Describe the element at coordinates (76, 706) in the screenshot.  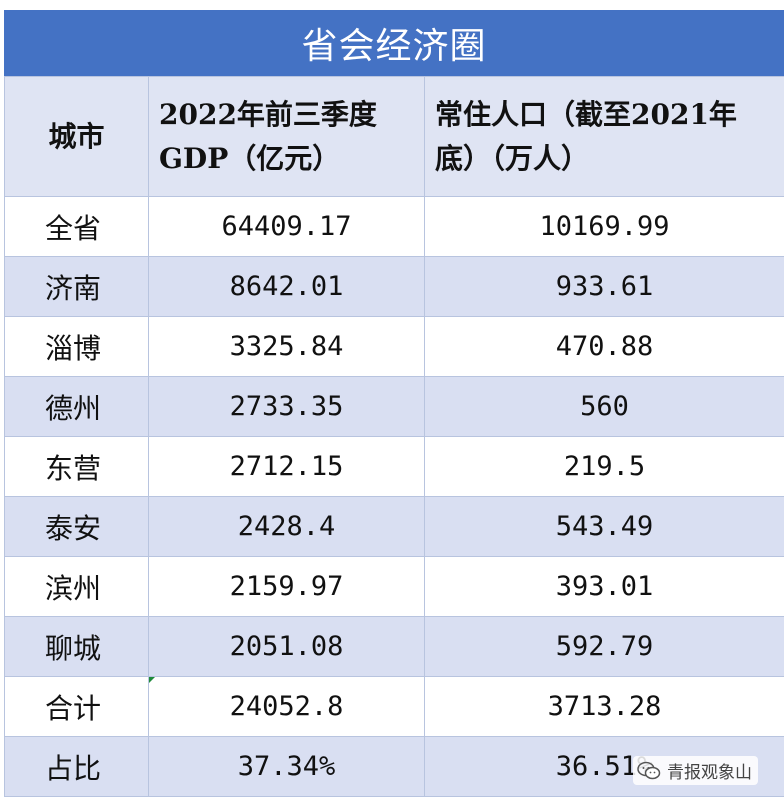
I see `city-cell: 合计` at that location.